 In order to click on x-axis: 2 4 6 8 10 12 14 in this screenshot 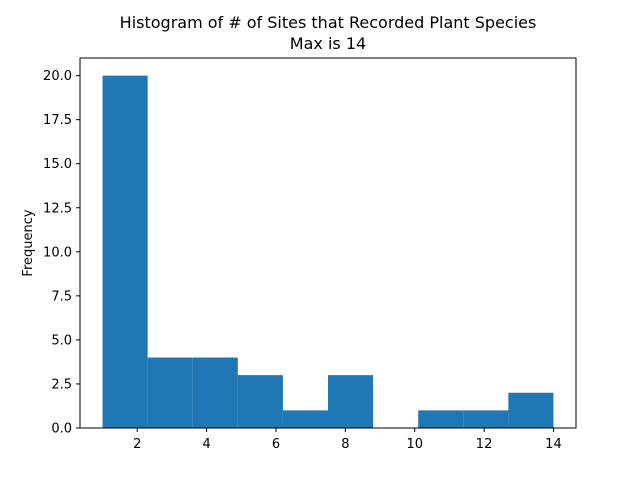, I will do `click(347, 440)`.